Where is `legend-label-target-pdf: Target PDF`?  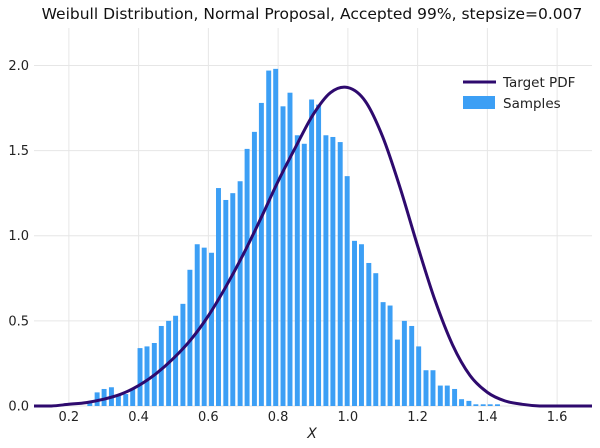
legend-label-target-pdf: Target PDF is located at coordinates (538, 83).